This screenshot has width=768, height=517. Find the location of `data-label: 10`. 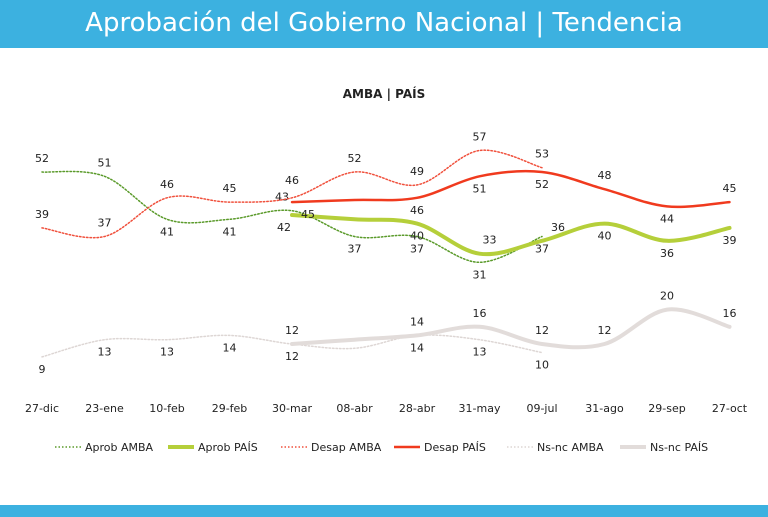

data-label: 10 is located at coordinates (542, 365).